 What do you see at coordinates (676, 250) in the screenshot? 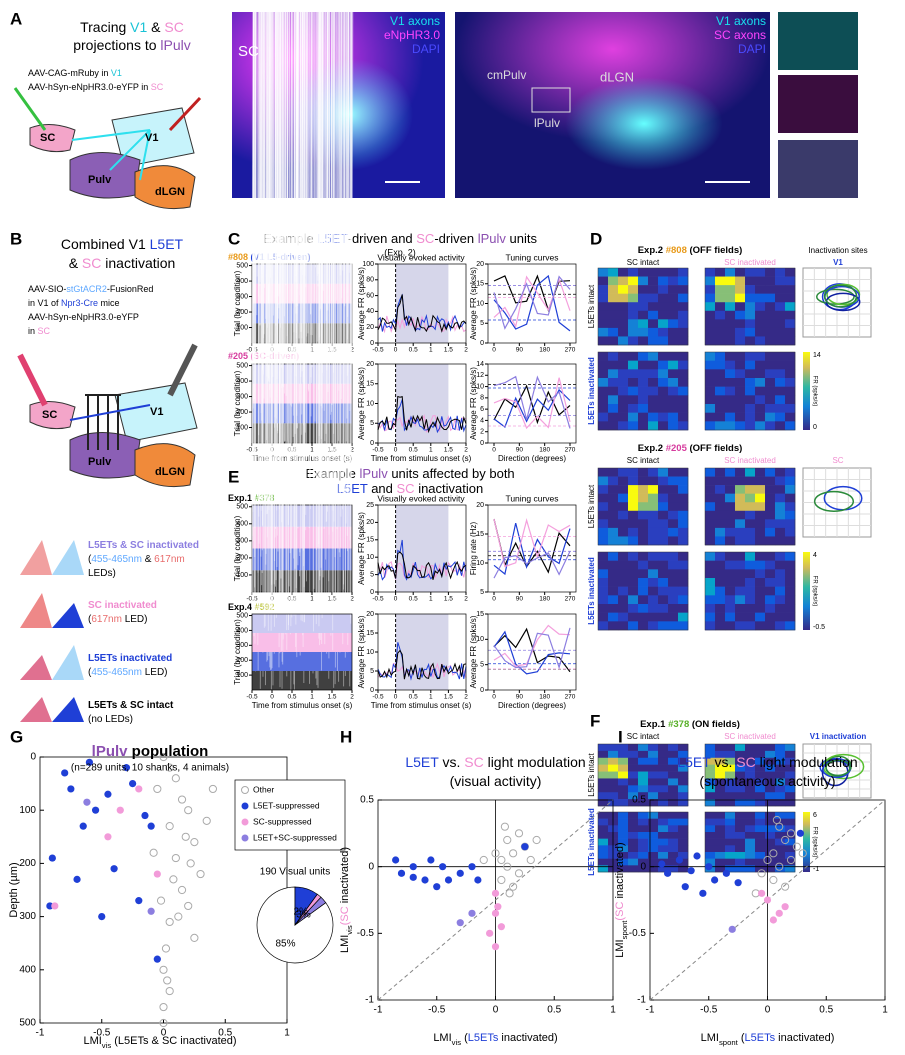
I see `text-run: #808` at bounding box center [676, 250].